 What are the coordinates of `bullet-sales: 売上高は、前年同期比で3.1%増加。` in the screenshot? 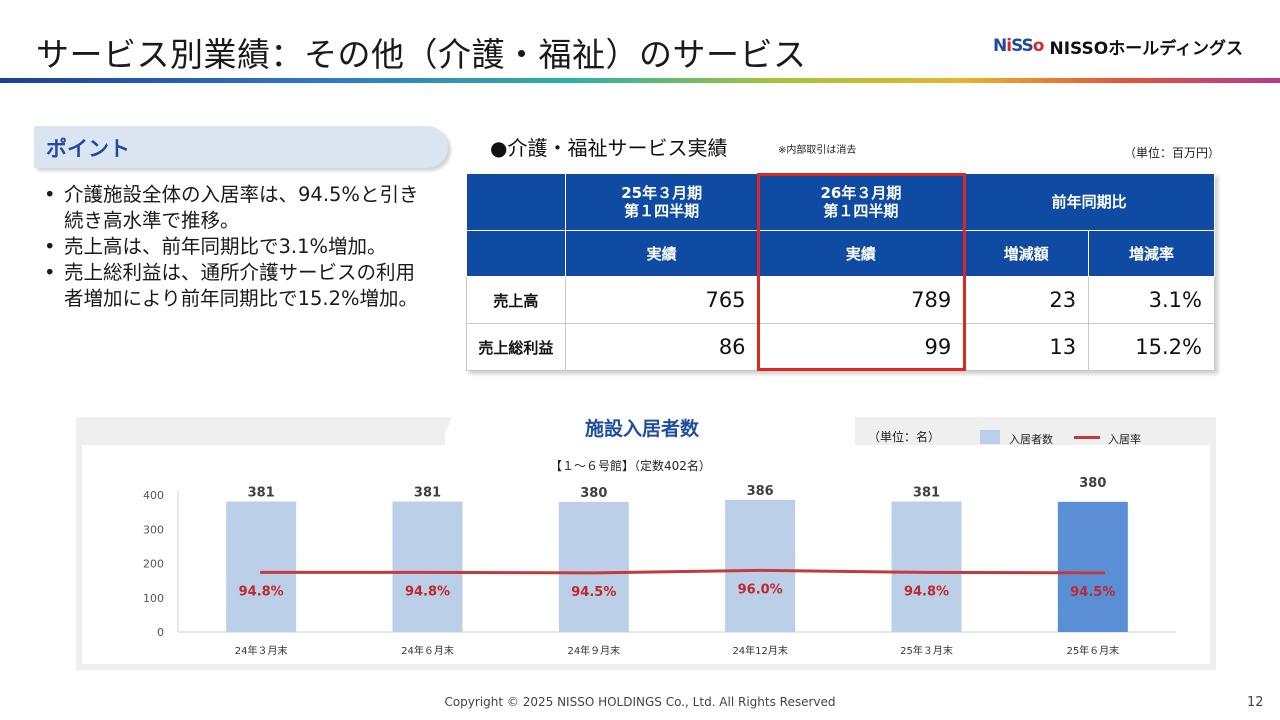 It's located at (235, 247).